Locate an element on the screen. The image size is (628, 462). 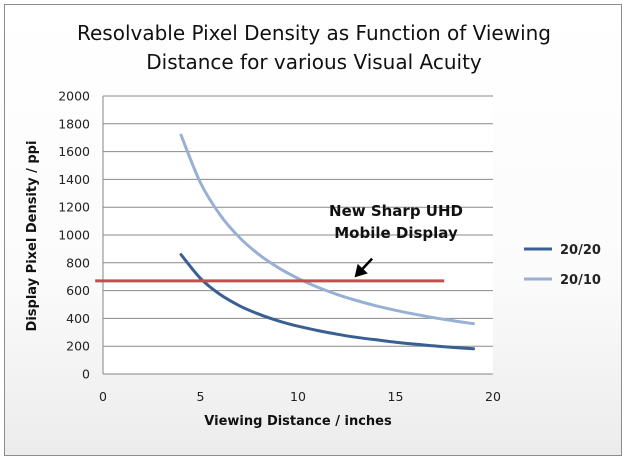
legend-label: 20/10 is located at coordinates (580, 280).